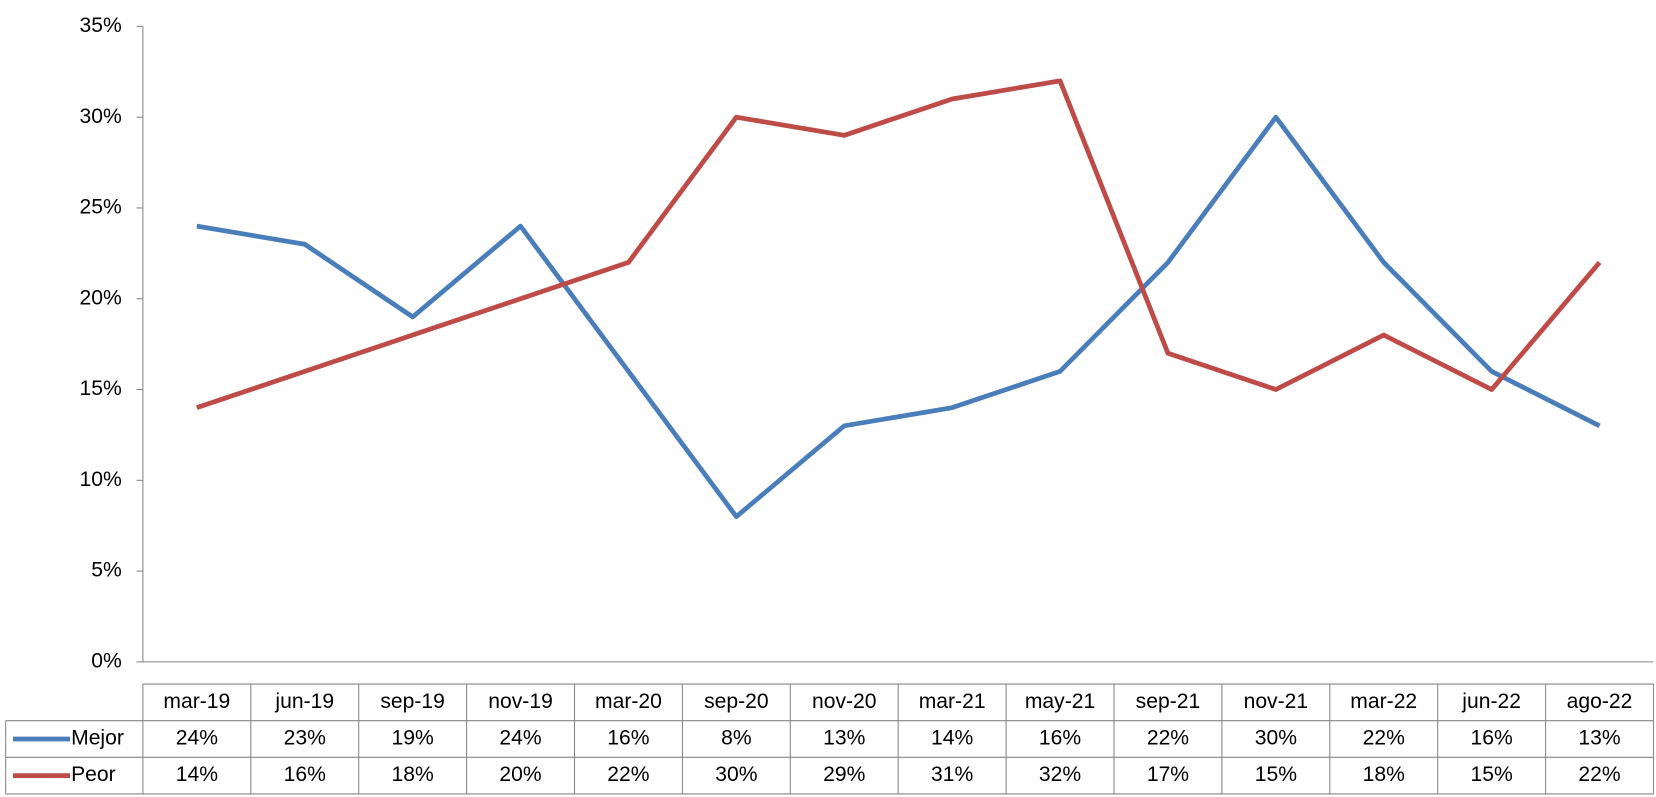 This screenshot has height=797, width=1656. I want to click on x-tick-label: jun-22, so click(1491, 701).